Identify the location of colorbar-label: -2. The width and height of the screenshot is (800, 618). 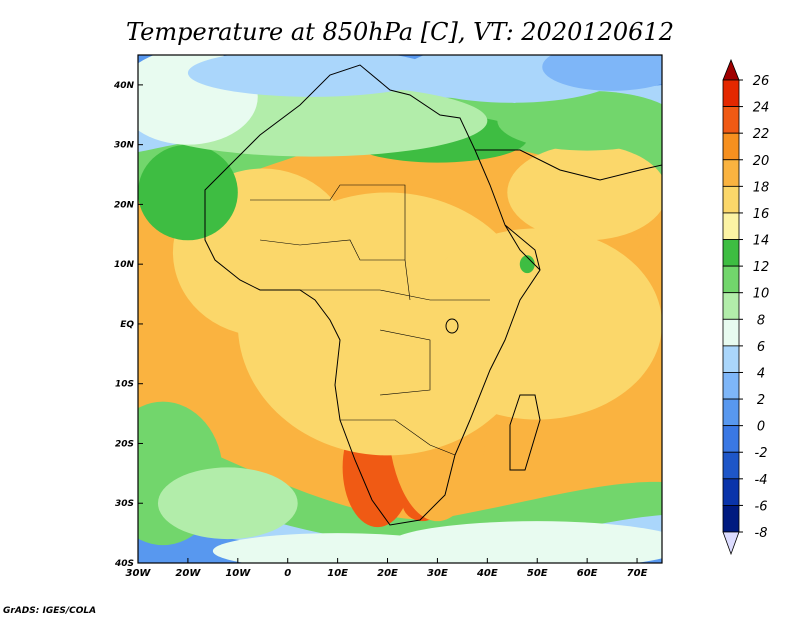
(761, 453).